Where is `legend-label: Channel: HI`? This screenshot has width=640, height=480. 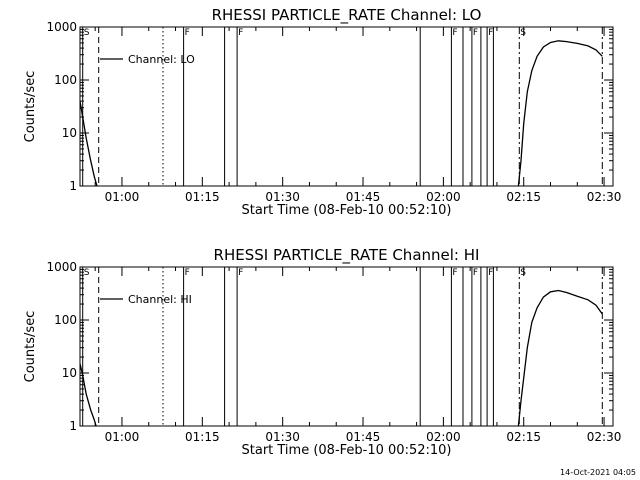
legend-label: Channel: HI is located at coordinates (160, 299).